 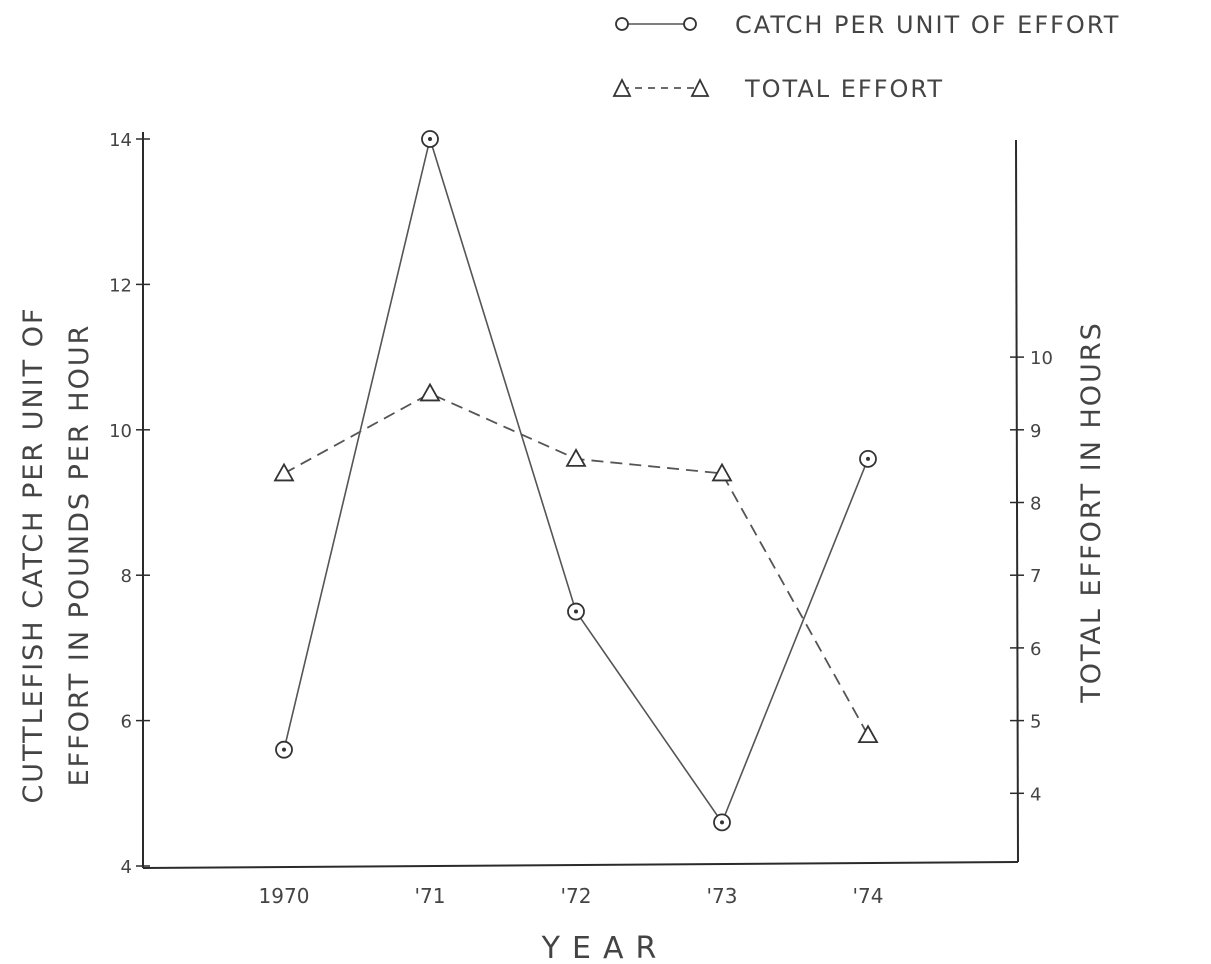 I want to click on legend: CATCH PER UNIT OF EFFORT TOTAL EFFORT, so click(x=866, y=57).